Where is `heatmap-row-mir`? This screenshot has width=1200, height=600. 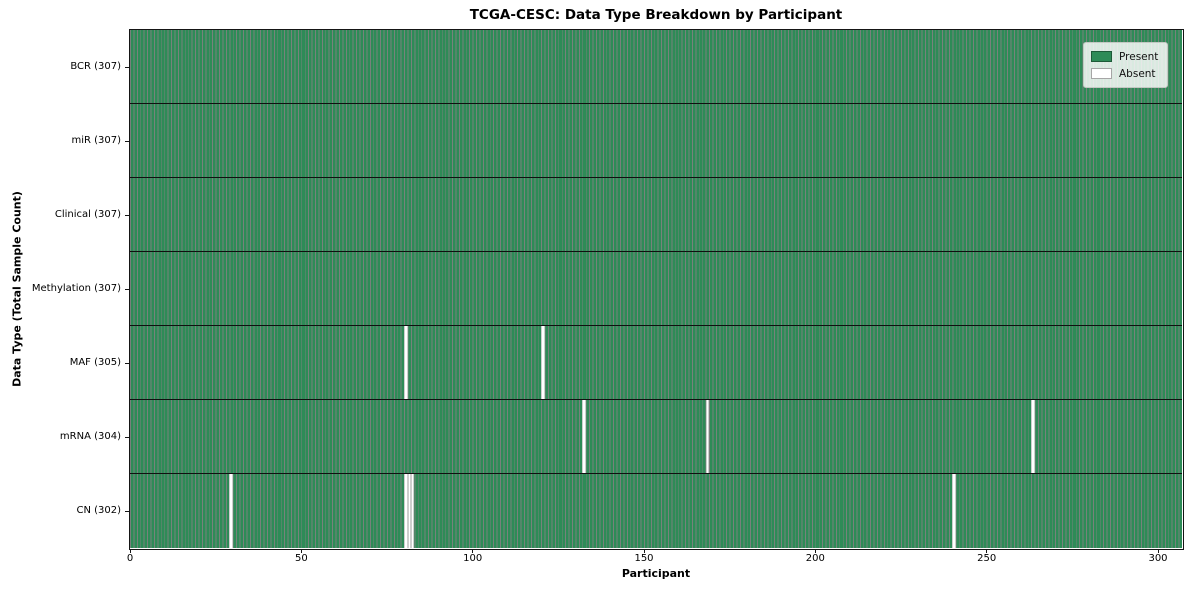 heatmap-row-mir is located at coordinates (656, 141).